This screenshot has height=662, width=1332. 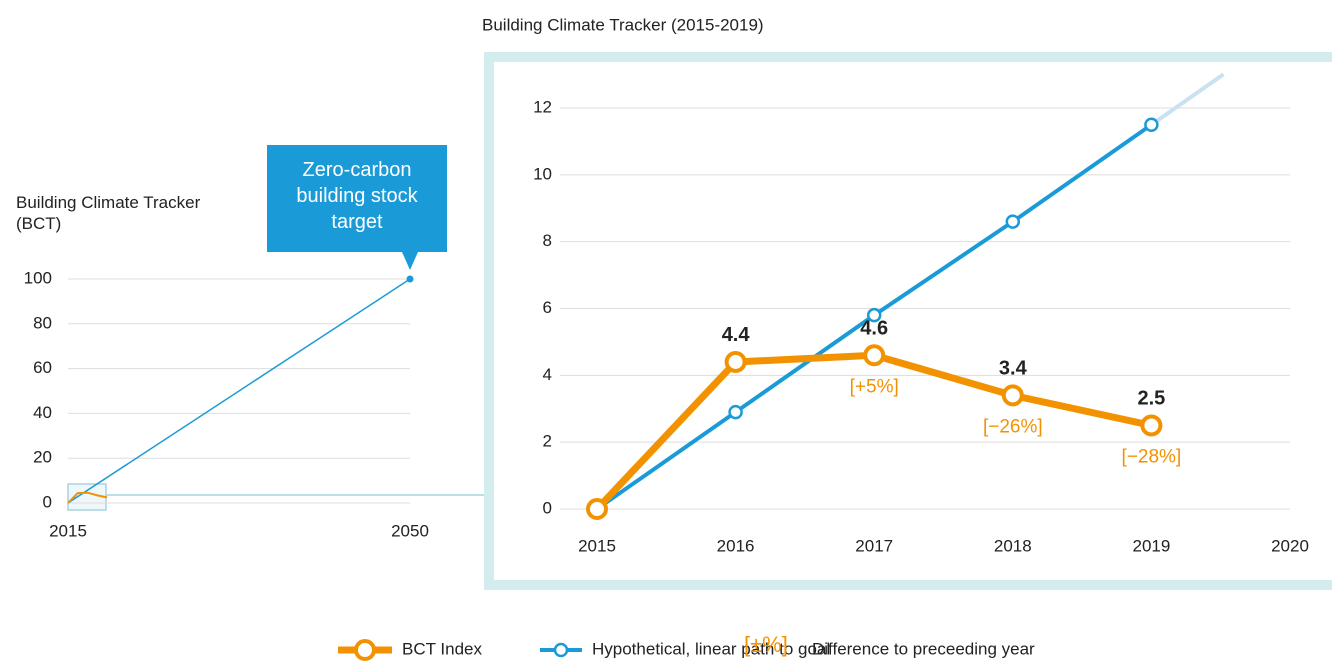 I want to click on legend-note-symbol: [±%], so click(x=766, y=644).